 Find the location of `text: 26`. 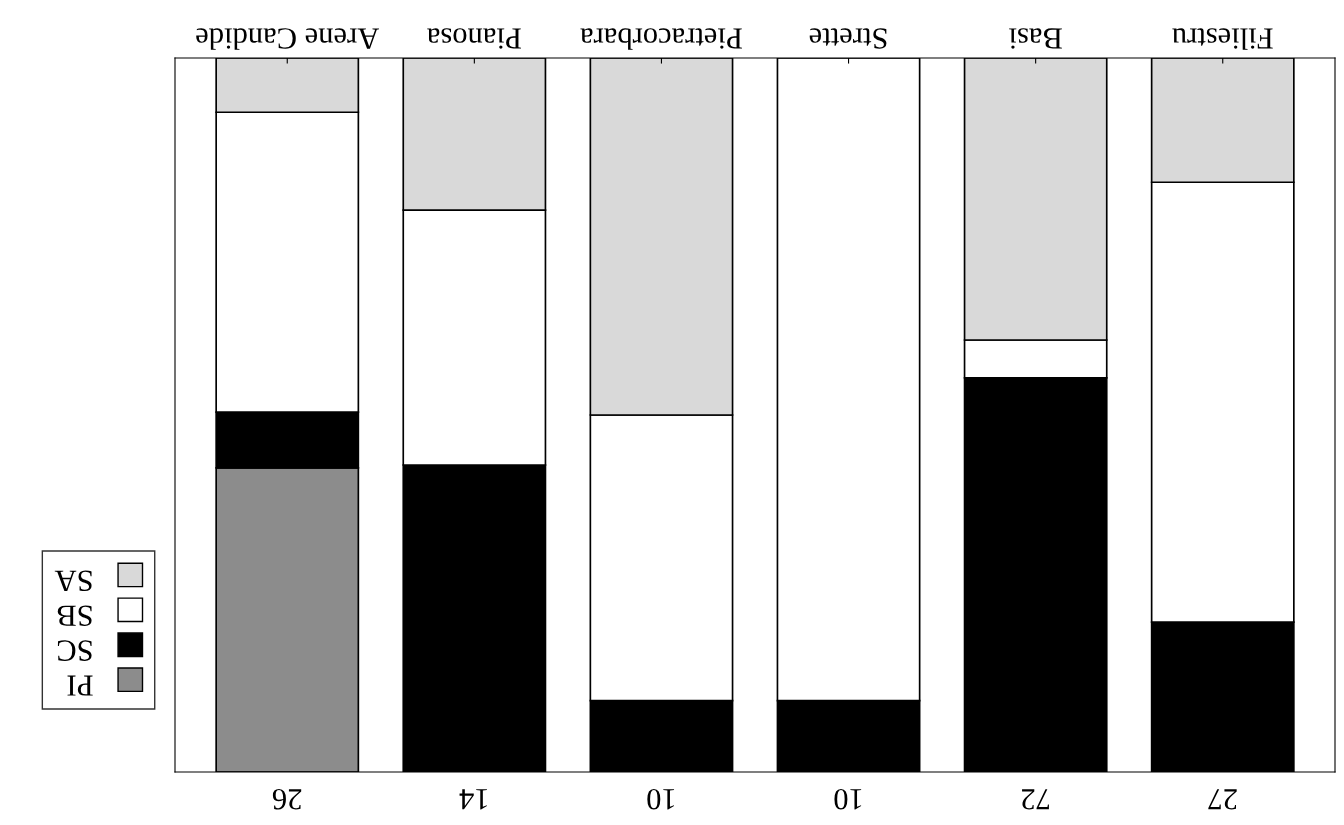

text: 26 is located at coordinates (287, 799).